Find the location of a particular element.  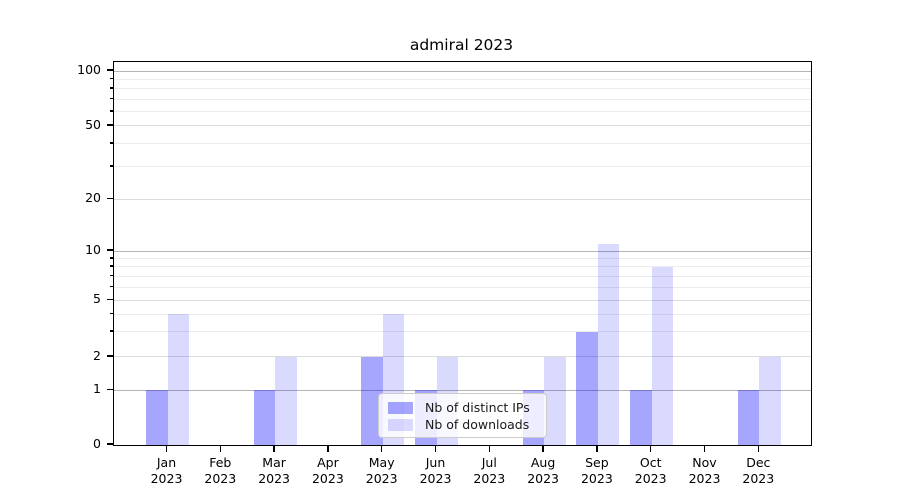

x-tick-label: Dec 2023 is located at coordinates (758, 471).